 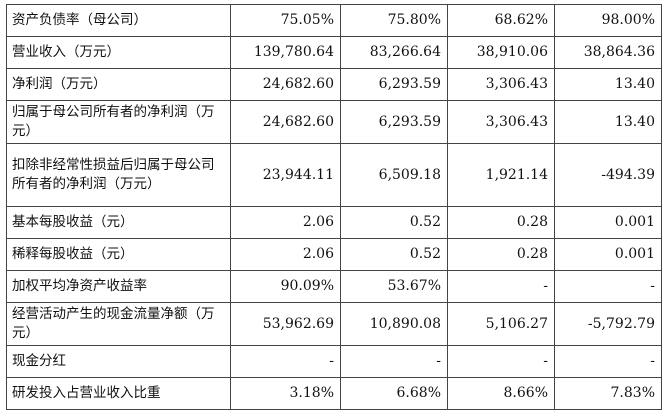 What do you see at coordinates (118, 175) in the screenshot?
I see `row-label: 扣除非经常性损益后归属于母公司所有者的净利润（万元）` at bounding box center [118, 175].